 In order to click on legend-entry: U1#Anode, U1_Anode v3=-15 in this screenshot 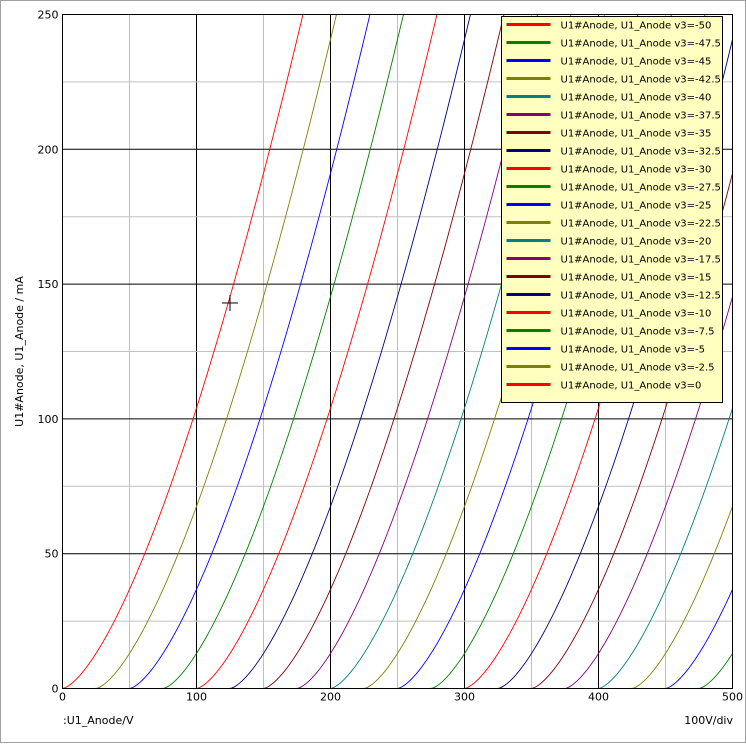, I will do `click(636, 278)`.